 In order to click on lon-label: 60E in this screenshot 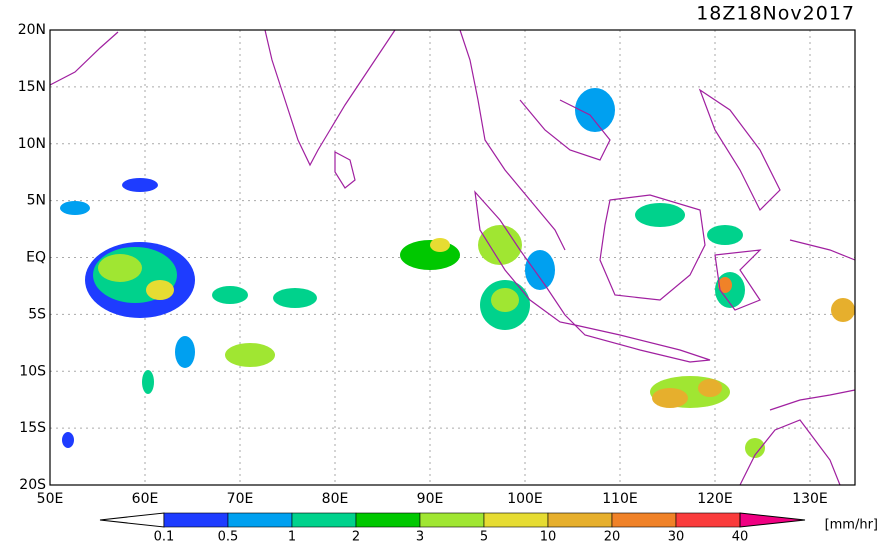, I will do `click(145, 499)`.